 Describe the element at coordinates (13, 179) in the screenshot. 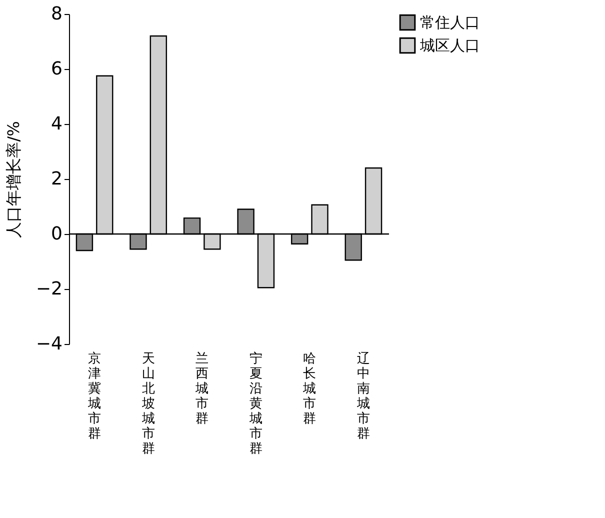

I see `y-axis-title: 人口年增长率/%` at that location.